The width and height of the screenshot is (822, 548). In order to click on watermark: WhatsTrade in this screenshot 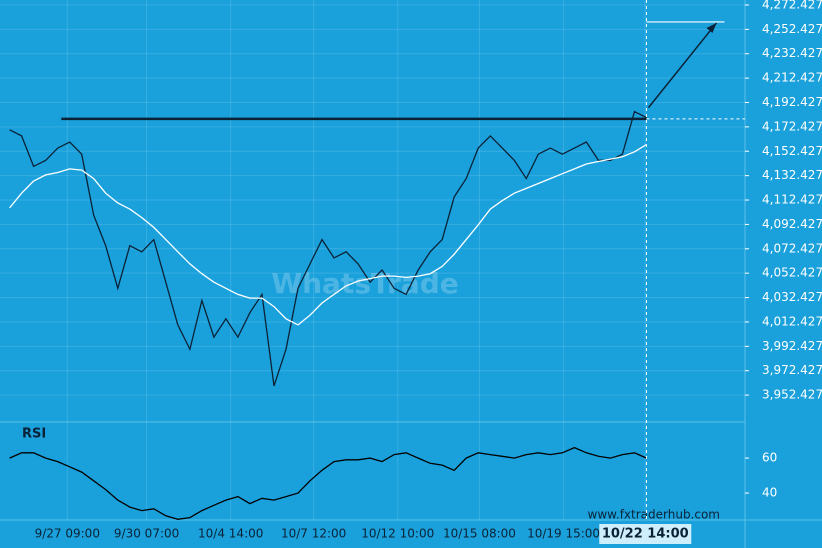, I will do `click(365, 283)`.